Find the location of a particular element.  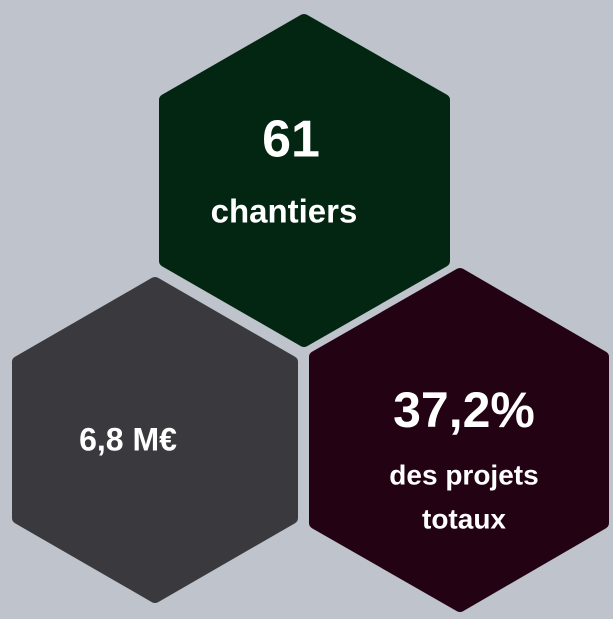

stat-value: 61 is located at coordinates (291, 140).